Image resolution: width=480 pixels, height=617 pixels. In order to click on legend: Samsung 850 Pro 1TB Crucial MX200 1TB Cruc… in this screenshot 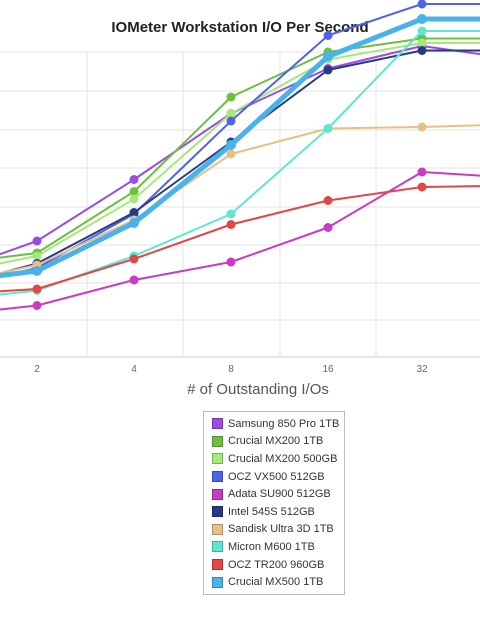, I will do `click(274, 503)`.